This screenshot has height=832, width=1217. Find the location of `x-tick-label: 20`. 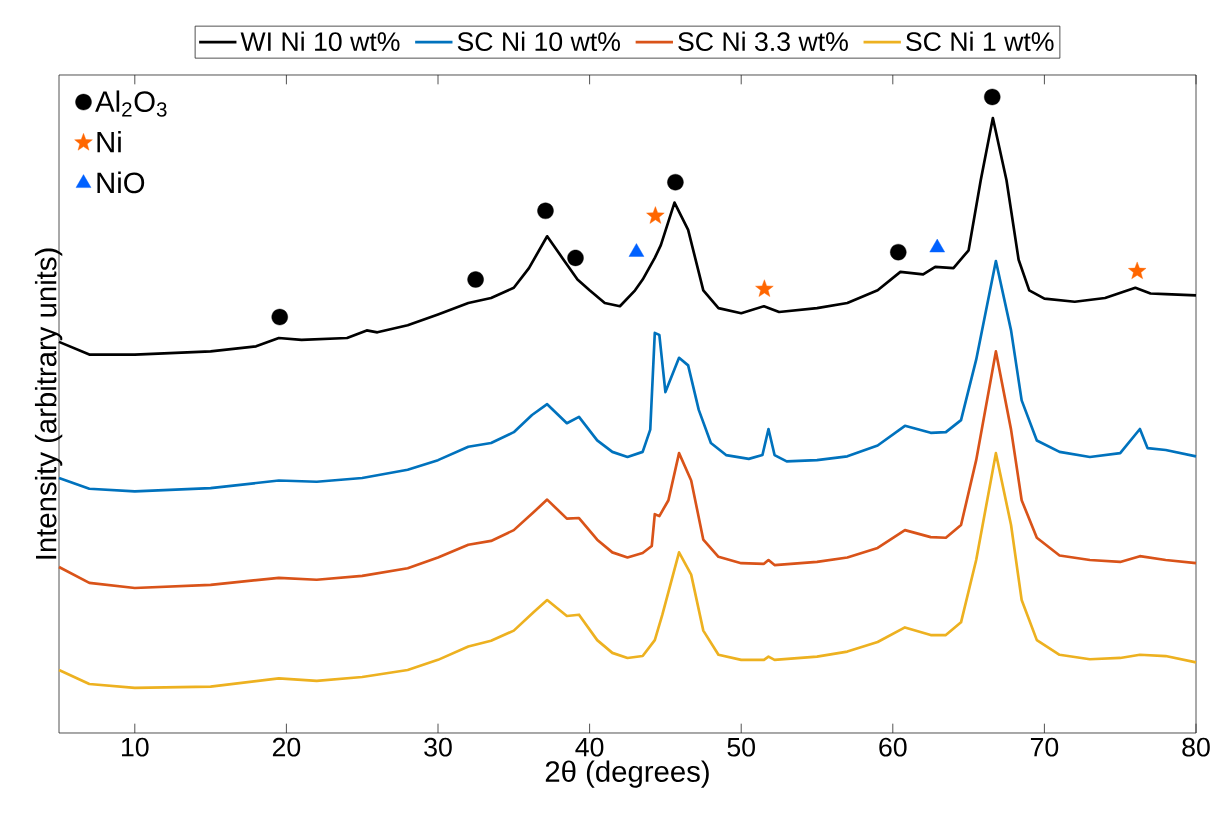

x-tick-label: 20 is located at coordinates (286, 747).